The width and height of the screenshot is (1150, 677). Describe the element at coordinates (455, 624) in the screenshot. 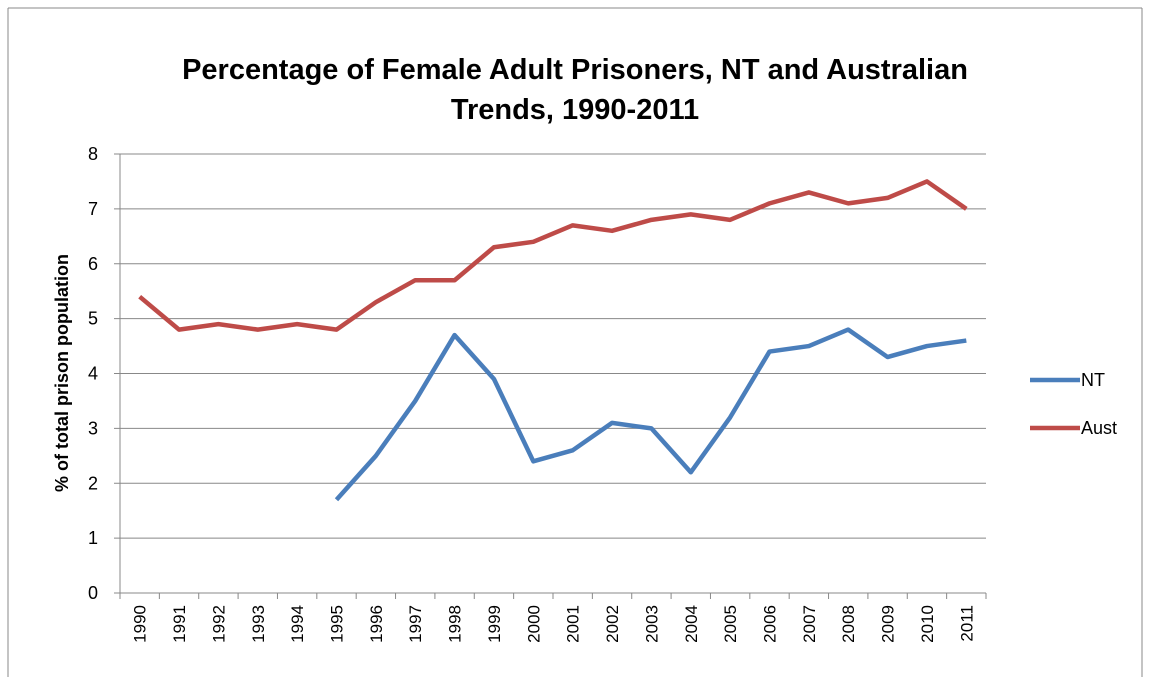

I see `x-tick-label: 1998` at that location.